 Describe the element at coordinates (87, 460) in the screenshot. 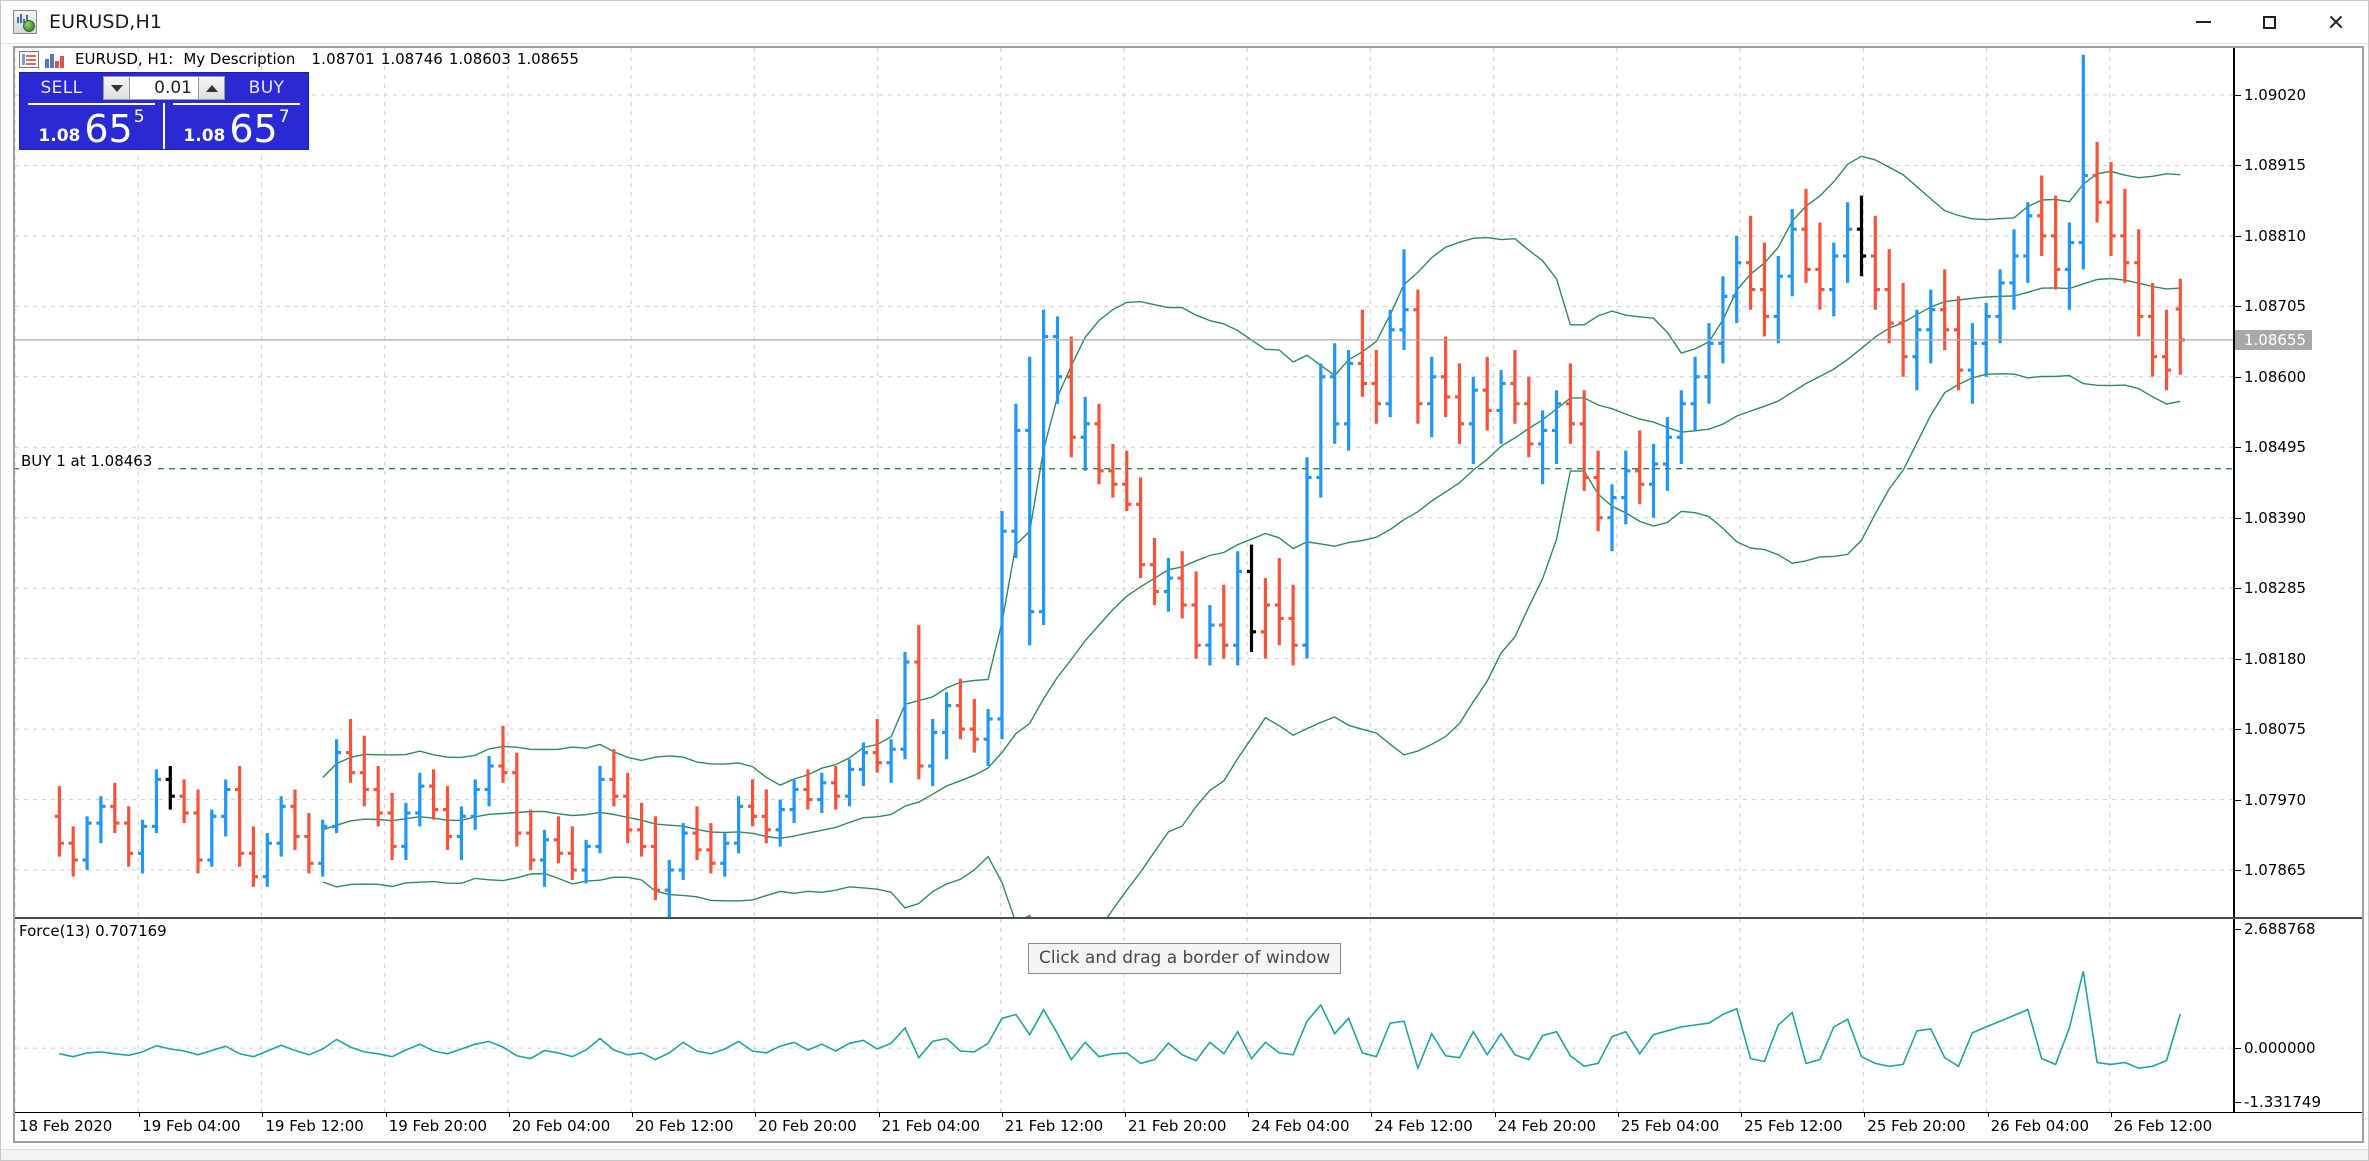

I see `buy-order-label: BUY 1 at 1.08463` at that location.